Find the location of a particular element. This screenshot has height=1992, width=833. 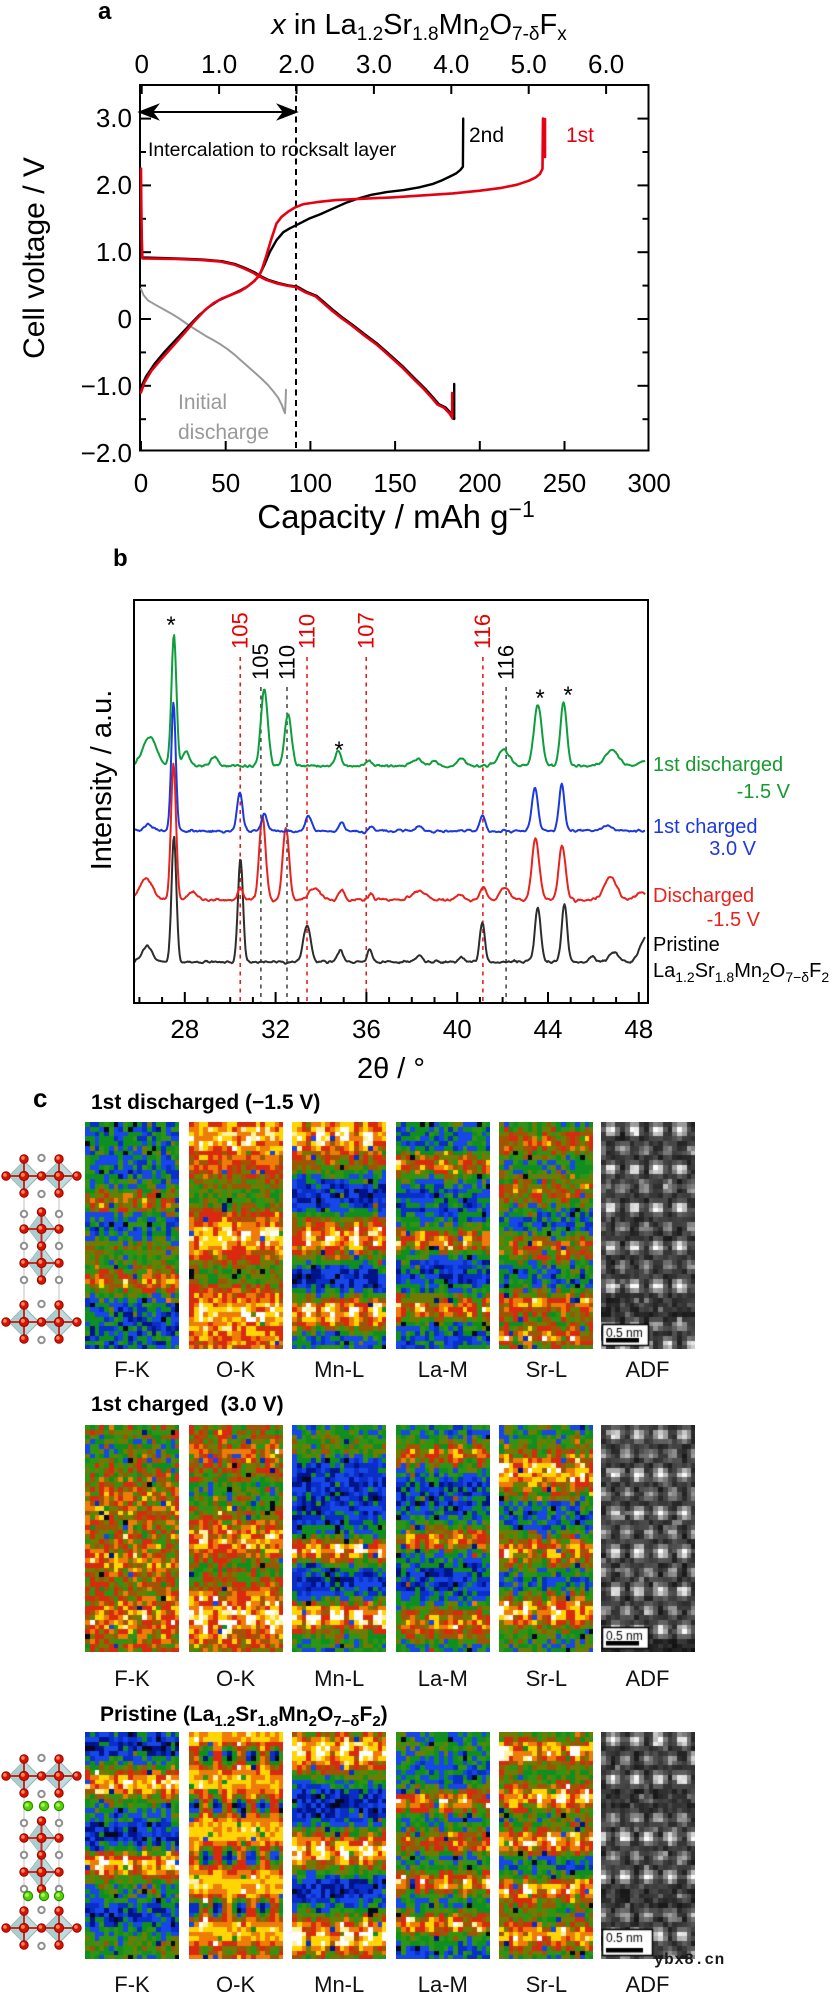

svg-text: Cell voltage / V is located at coordinates (34, 258).